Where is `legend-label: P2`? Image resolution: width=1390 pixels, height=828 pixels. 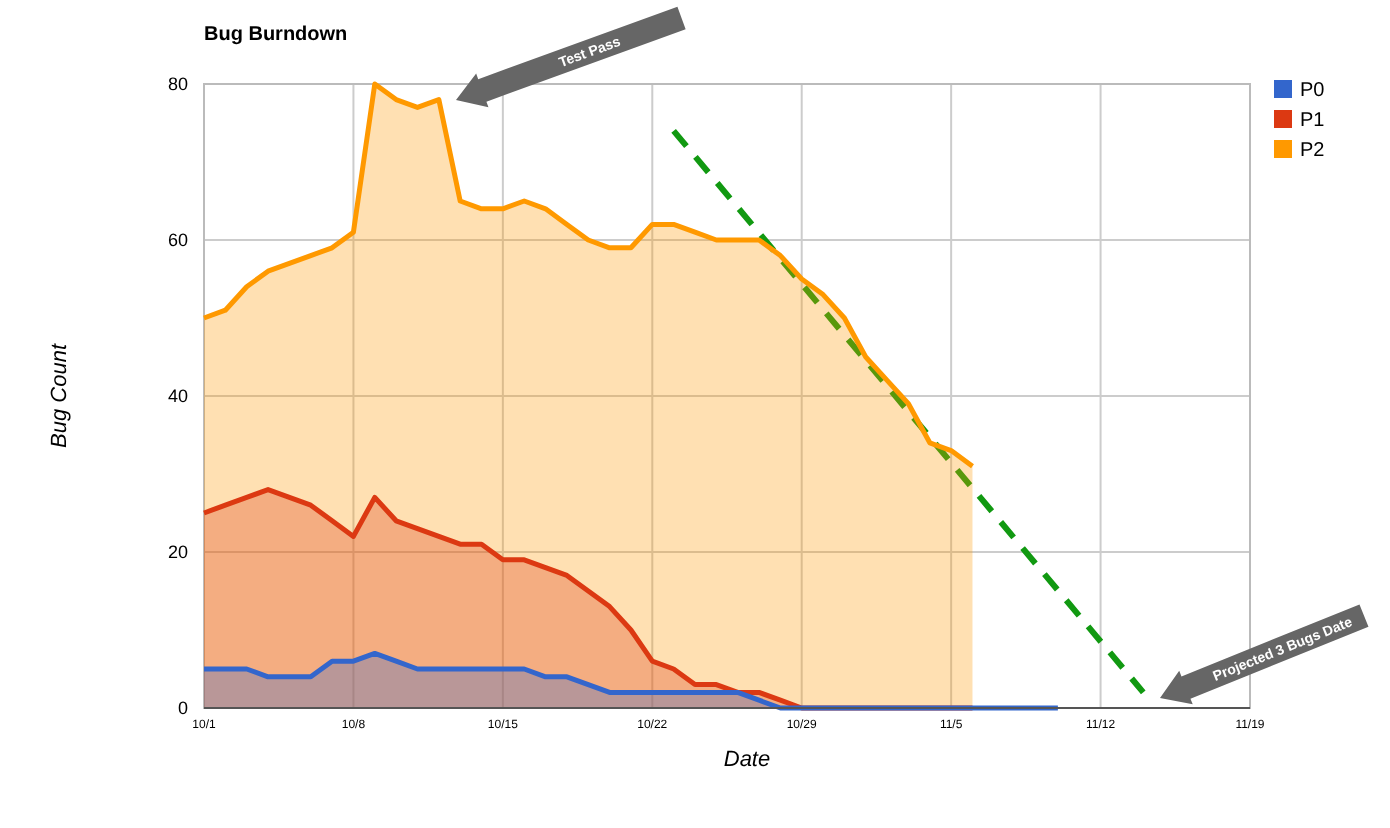
legend-label: P2 is located at coordinates (1313, 151).